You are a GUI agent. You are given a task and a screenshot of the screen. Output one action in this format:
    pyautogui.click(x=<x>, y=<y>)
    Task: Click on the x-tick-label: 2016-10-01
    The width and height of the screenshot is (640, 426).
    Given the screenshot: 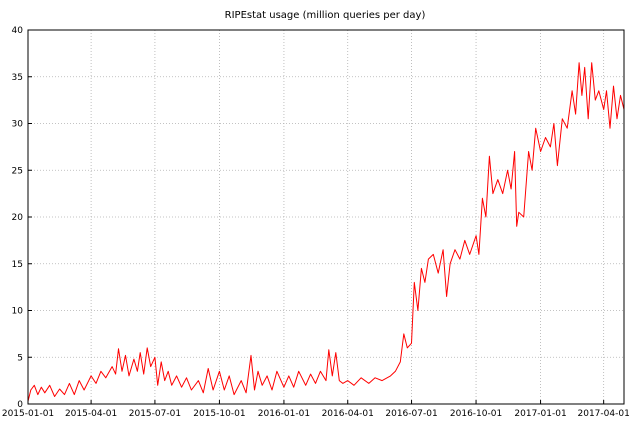 What is the action you would take?
    pyautogui.click(x=476, y=414)
    